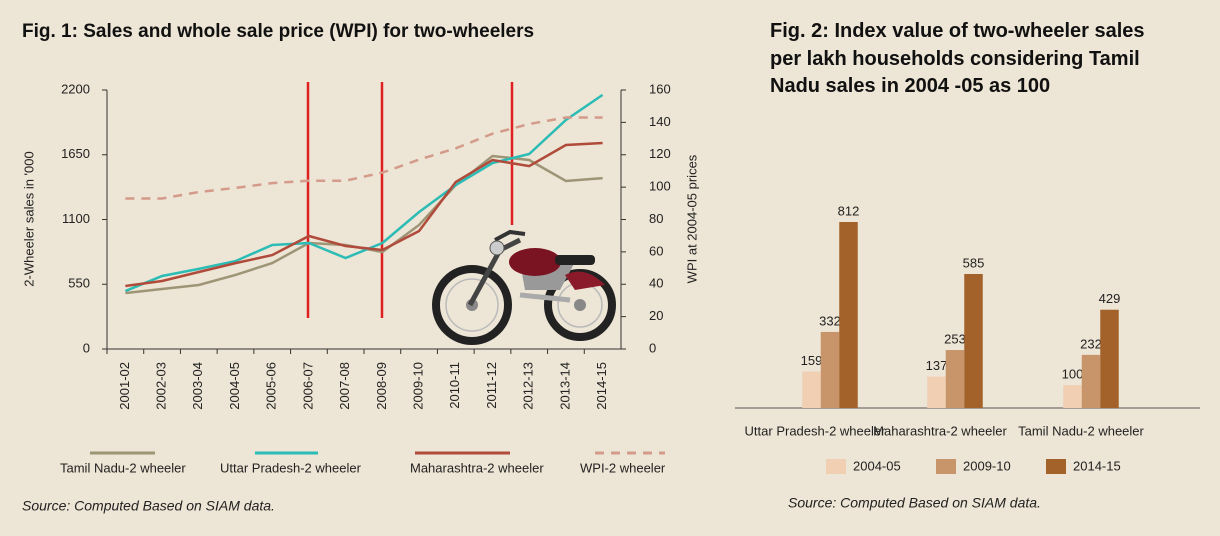 The image size is (1220, 536). I want to click on y2-axis-label: WPI at 2004-05 prices, so click(691, 218).